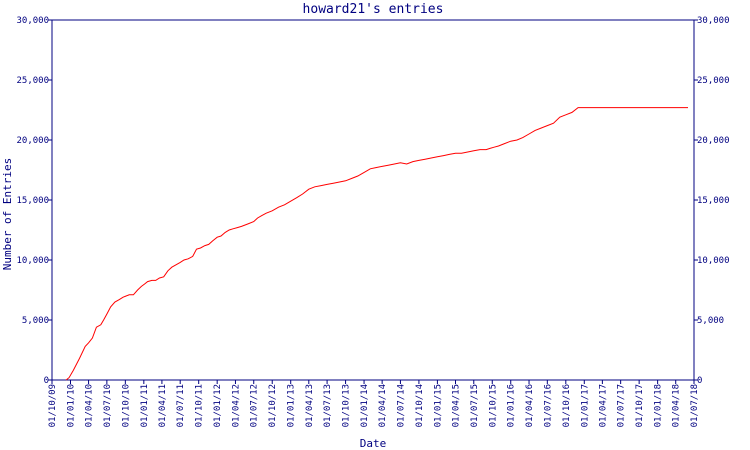 This screenshot has height=450, width=750. What do you see at coordinates (32, 21) in the screenshot?
I see `y-tick-label-left: 30,000` at bounding box center [32, 21].